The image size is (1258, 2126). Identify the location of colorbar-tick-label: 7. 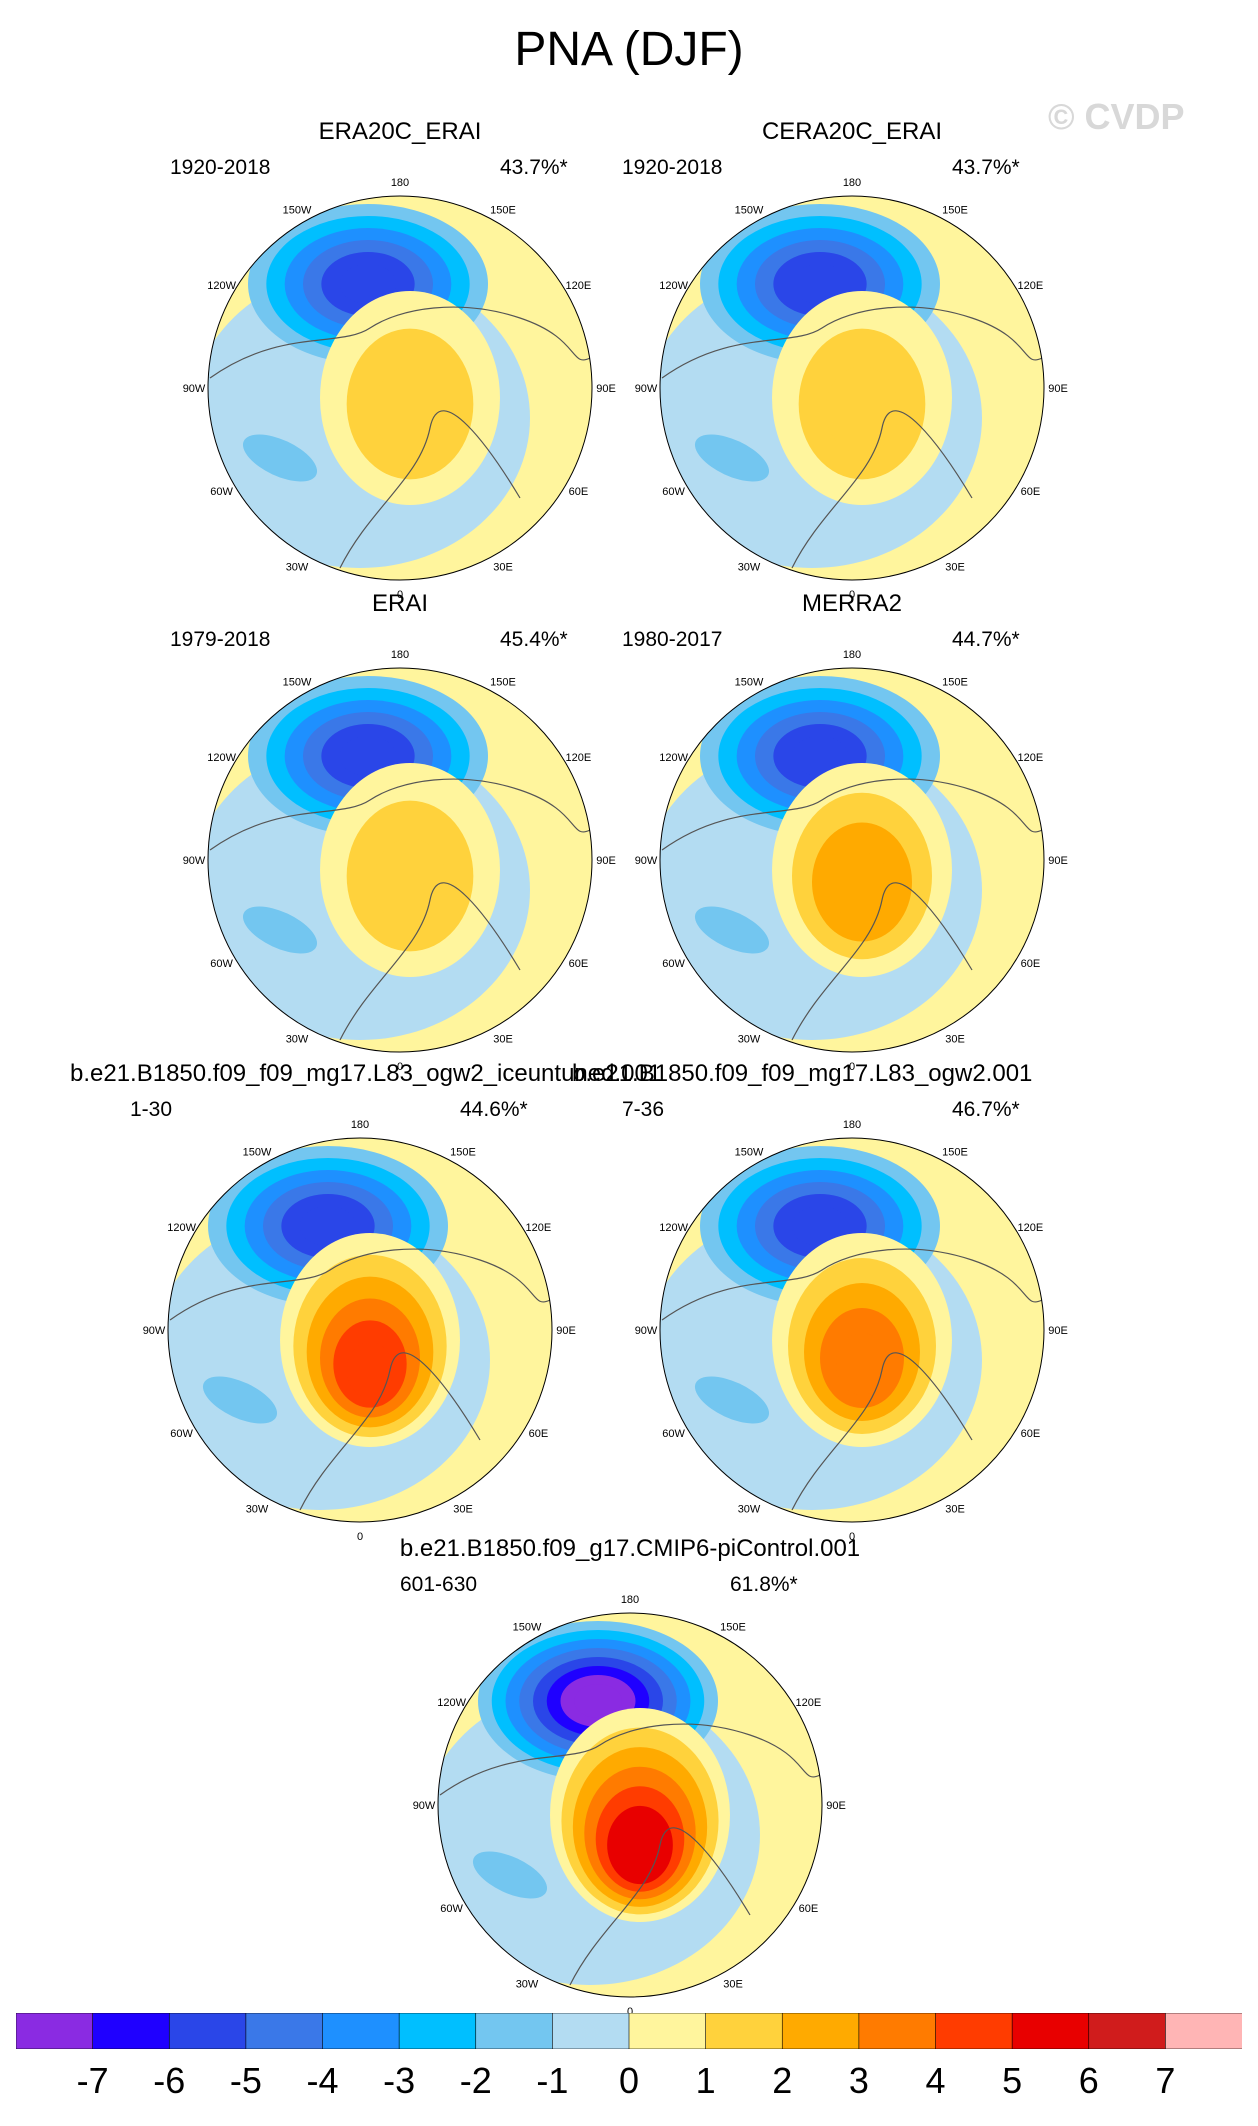
(1165, 2080).